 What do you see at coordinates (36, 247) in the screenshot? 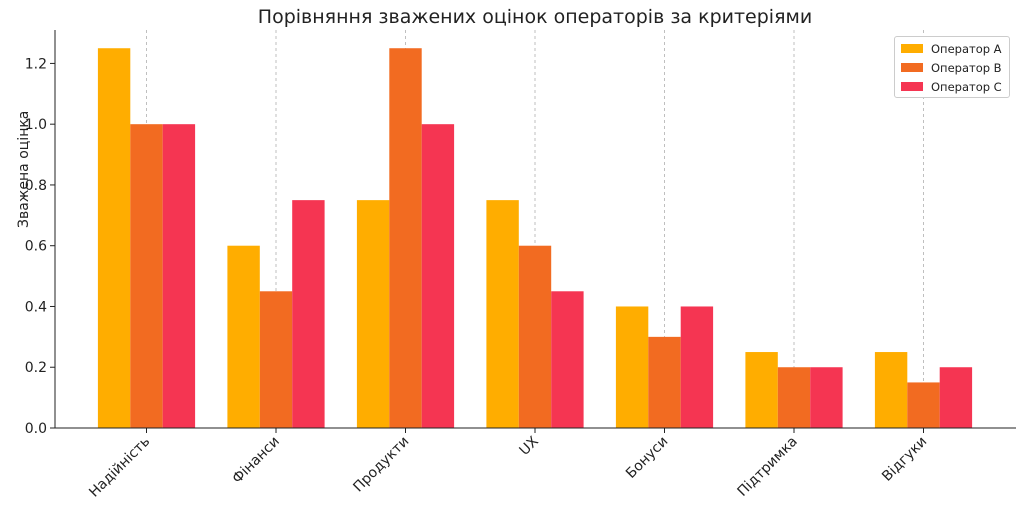
I see `y-tick-label: 0.6` at bounding box center [36, 247].